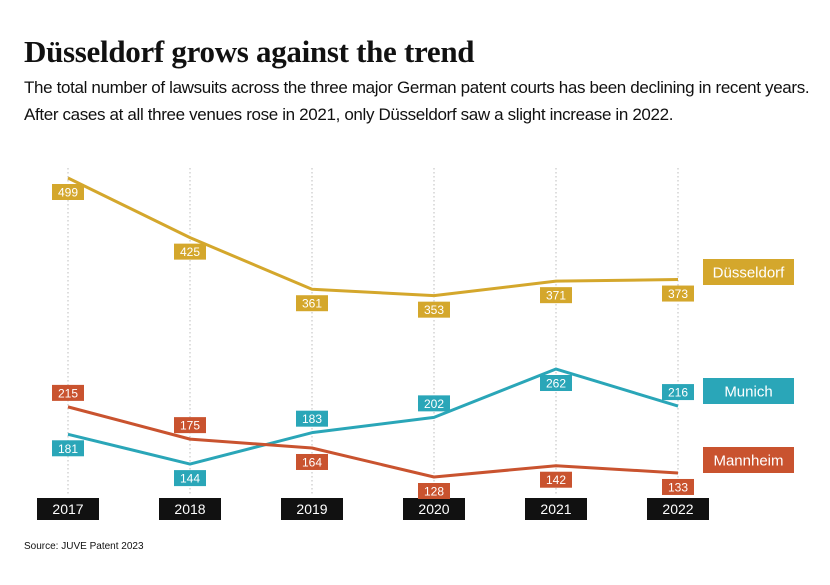  I want to click on x-tick-label: 2019, so click(311, 509).